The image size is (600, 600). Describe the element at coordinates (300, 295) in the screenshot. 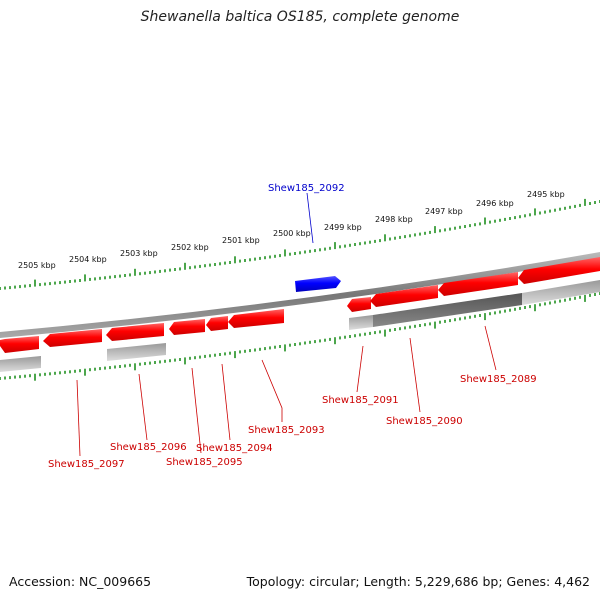

I see `genome-backbone` at that location.